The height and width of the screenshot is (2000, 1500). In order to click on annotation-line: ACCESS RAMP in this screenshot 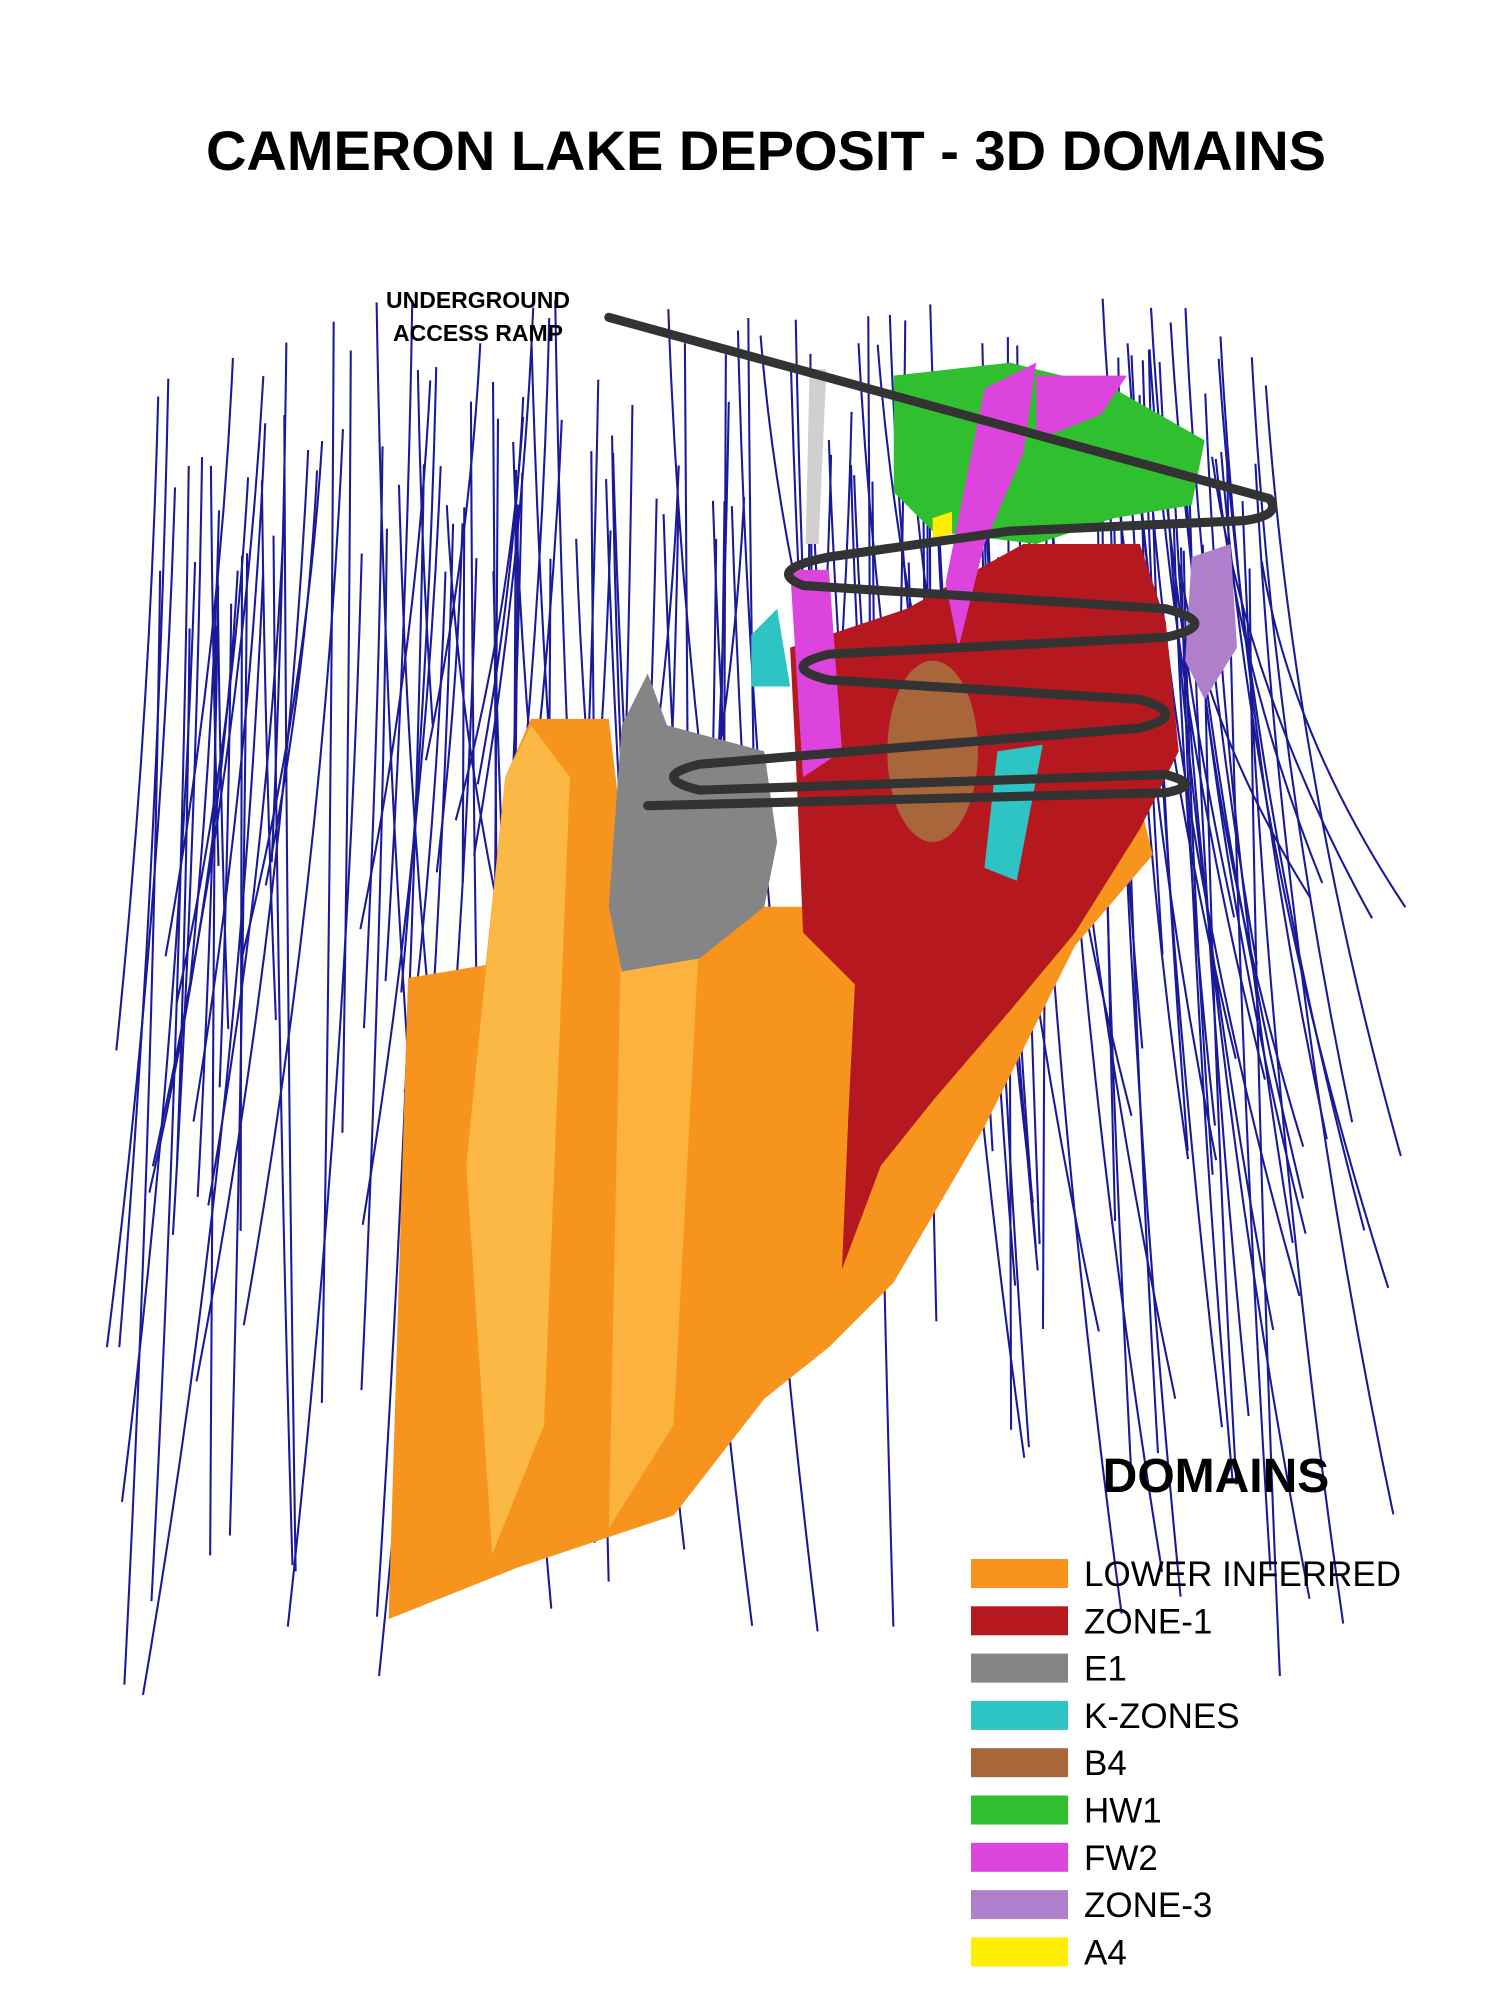, I will do `click(478, 333)`.